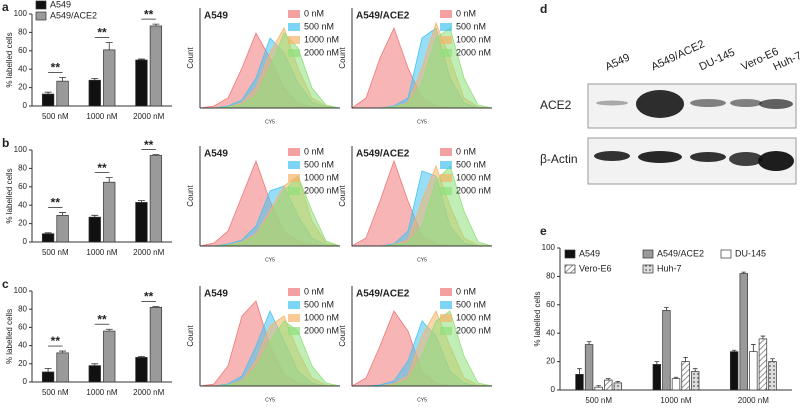 This screenshot has width=800, height=413. I want to click on legend-label: A549, so click(589, 253).